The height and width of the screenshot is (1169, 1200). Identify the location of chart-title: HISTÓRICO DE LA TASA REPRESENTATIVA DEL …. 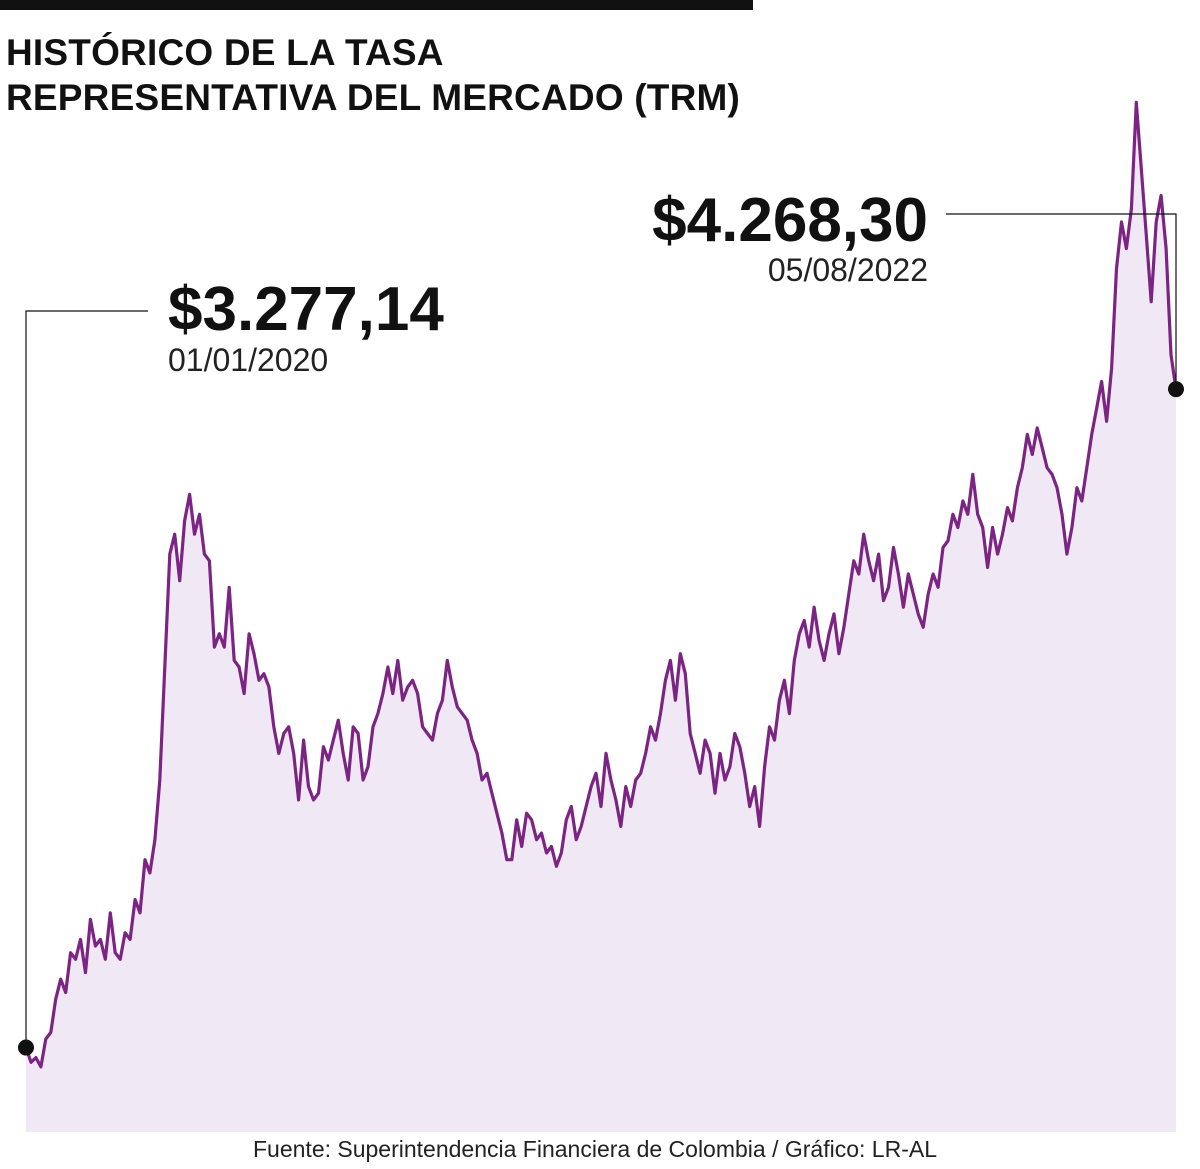
(373, 75).